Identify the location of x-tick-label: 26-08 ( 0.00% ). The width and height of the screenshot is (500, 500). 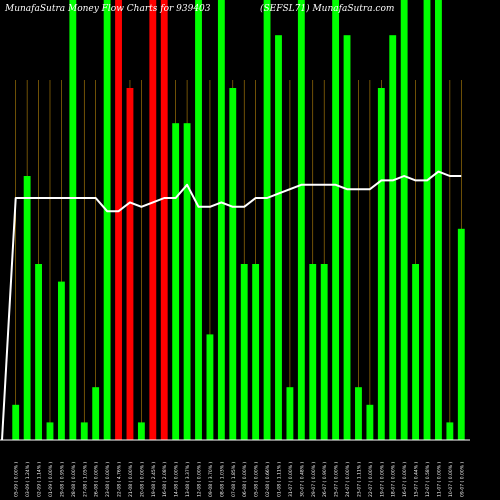
(97, 479).